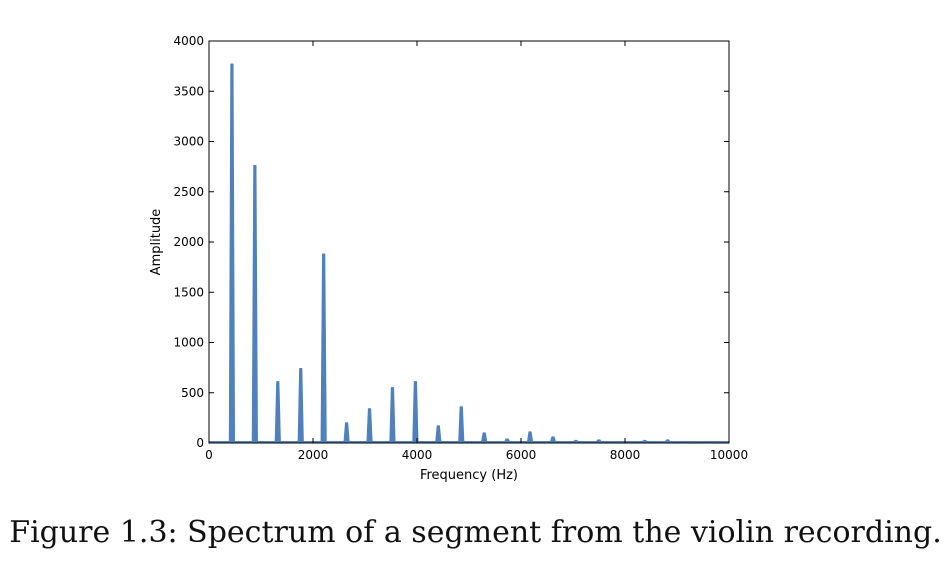 The width and height of the screenshot is (951, 567). I want to click on x-tick-label: 0, so click(209, 455).